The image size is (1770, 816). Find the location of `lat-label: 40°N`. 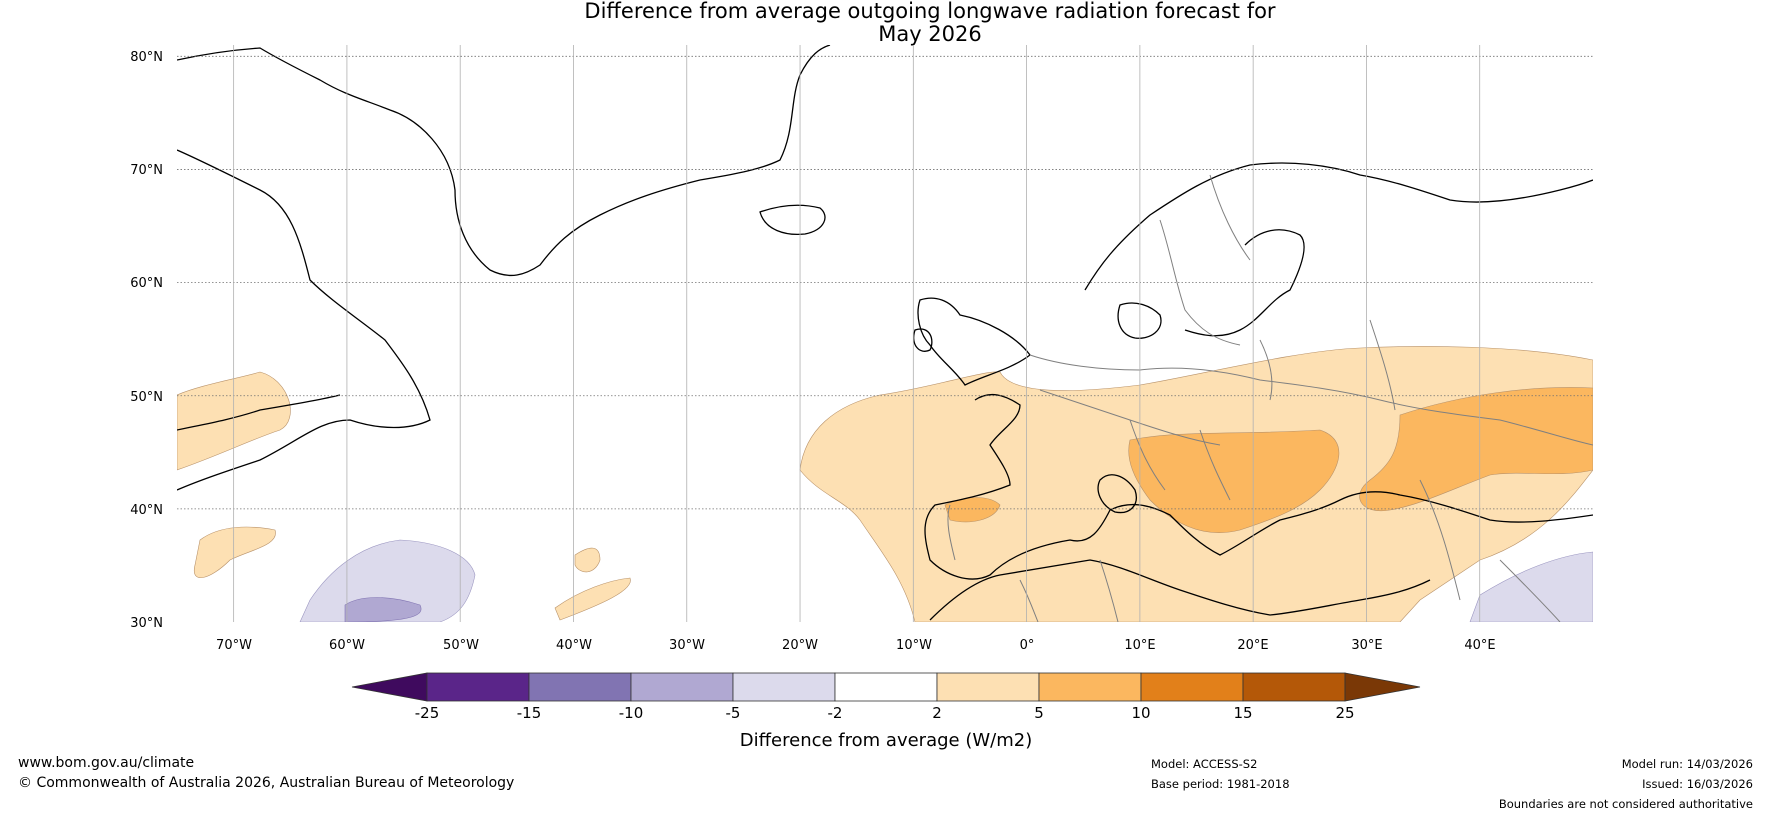

lat-label: 40°N is located at coordinates (146, 510).